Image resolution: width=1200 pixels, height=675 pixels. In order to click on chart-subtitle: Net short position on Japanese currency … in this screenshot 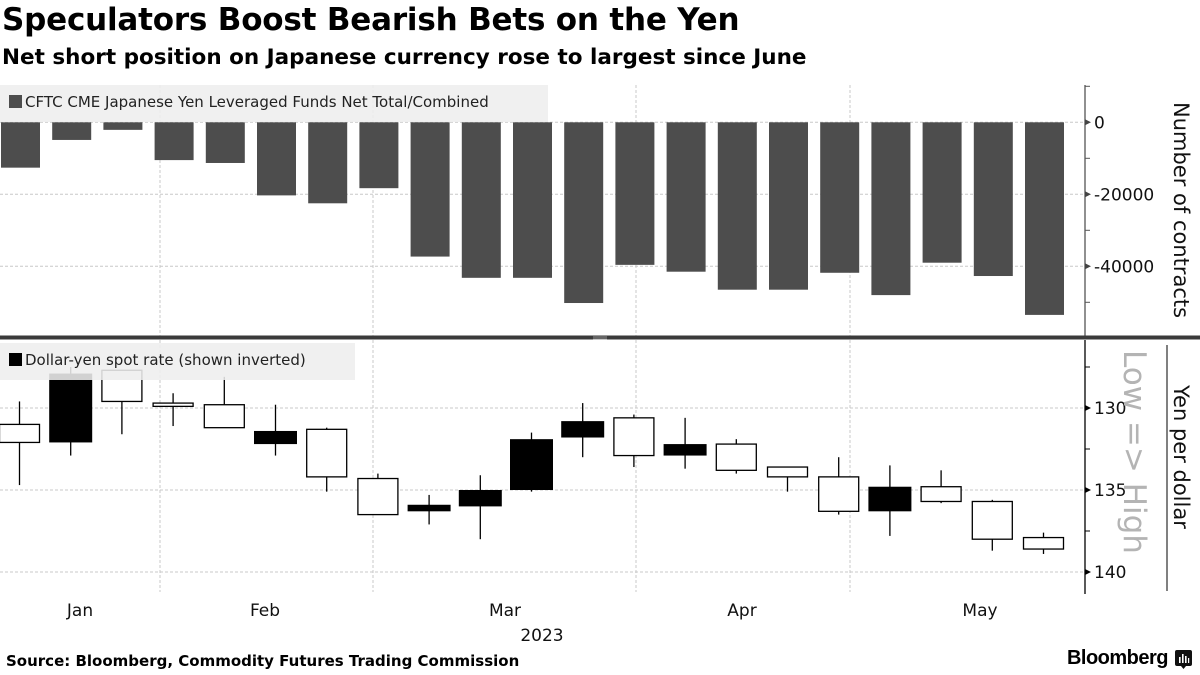, I will do `click(404, 57)`.